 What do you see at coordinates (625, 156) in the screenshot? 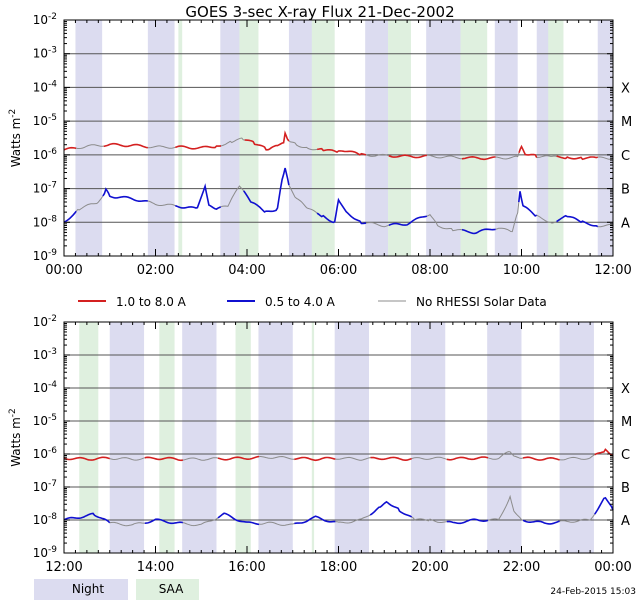
I see `flare-class-label: C` at bounding box center [625, 156].